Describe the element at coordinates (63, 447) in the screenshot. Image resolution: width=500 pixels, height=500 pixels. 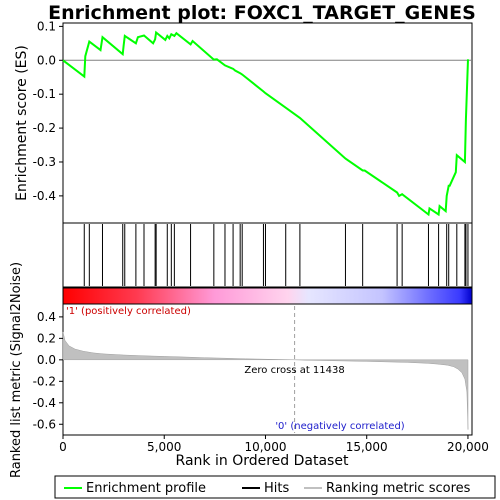
I see `x-tick-label: 0` at that location.